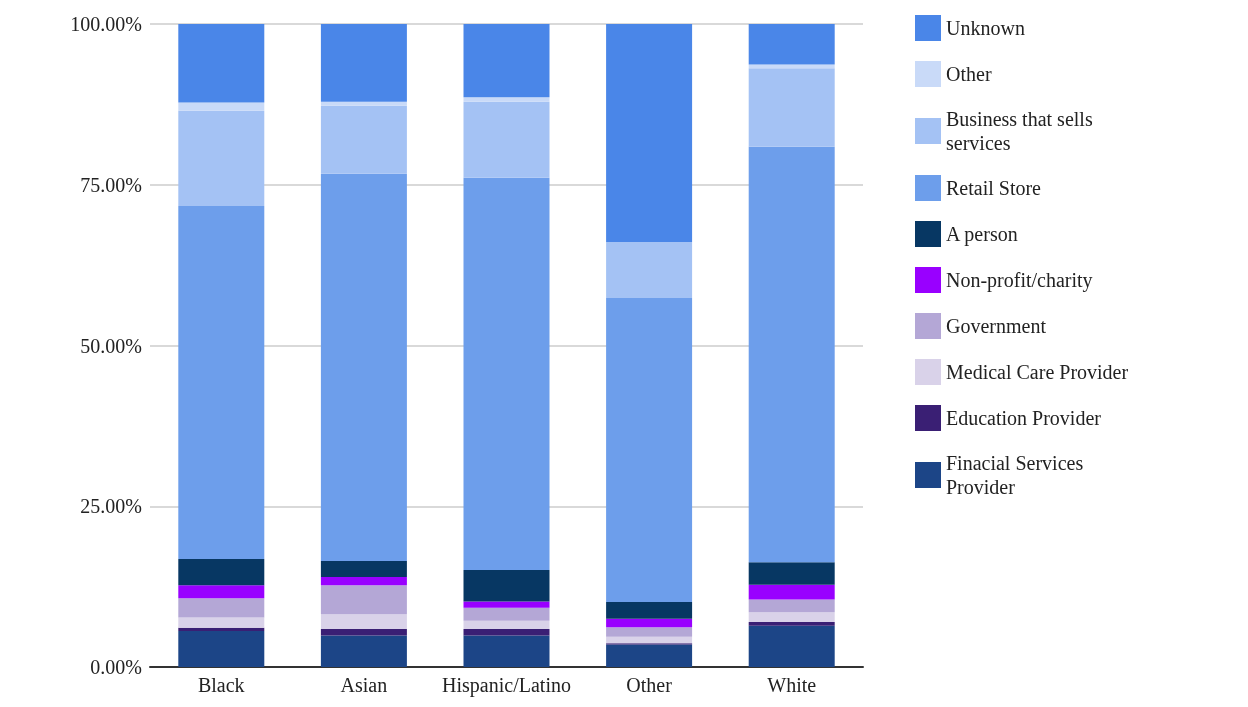 This screenshot has width=1248, height=707. I want to click on y-tick-label: 100.00%, so click(106, 24).